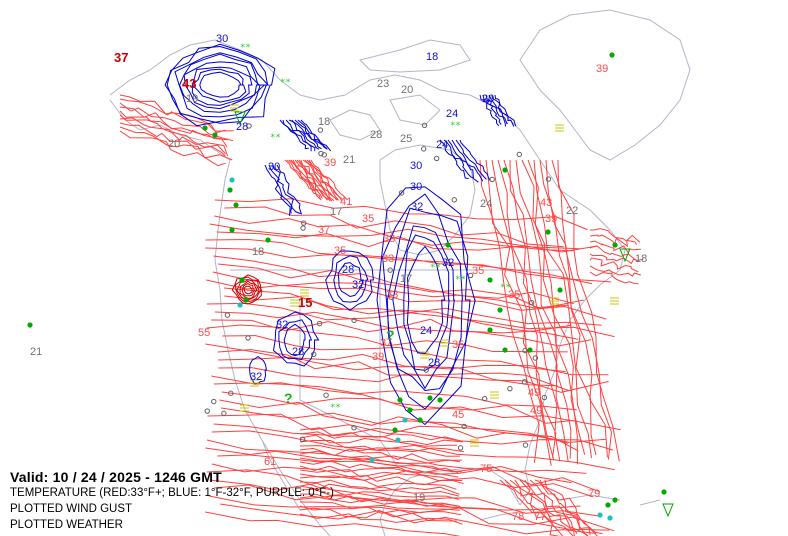 The image size is (788, 536). I want to click on temp-label: 78, so click(518, 517).